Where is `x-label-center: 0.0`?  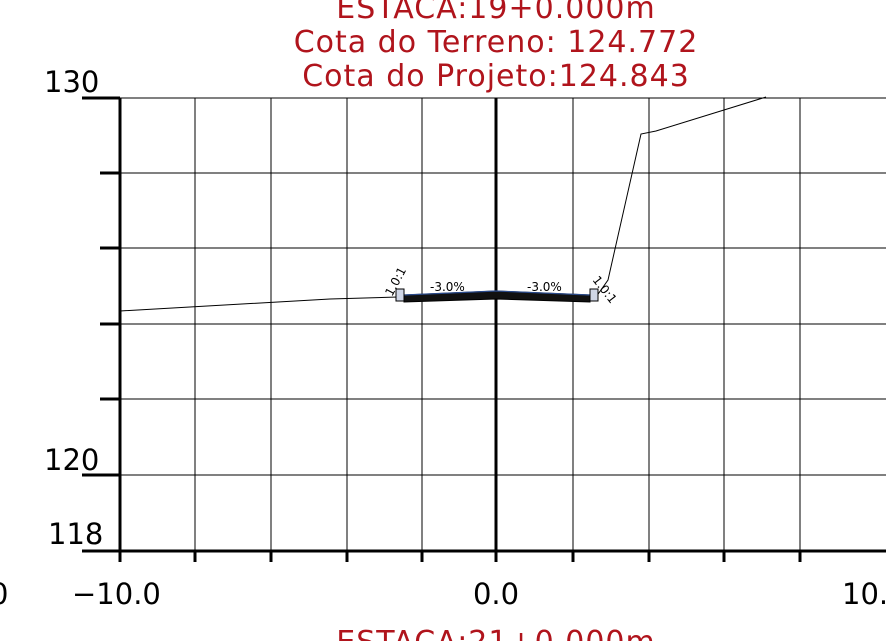
x-label-center: 0.0 is located at coordinates (496, 594).